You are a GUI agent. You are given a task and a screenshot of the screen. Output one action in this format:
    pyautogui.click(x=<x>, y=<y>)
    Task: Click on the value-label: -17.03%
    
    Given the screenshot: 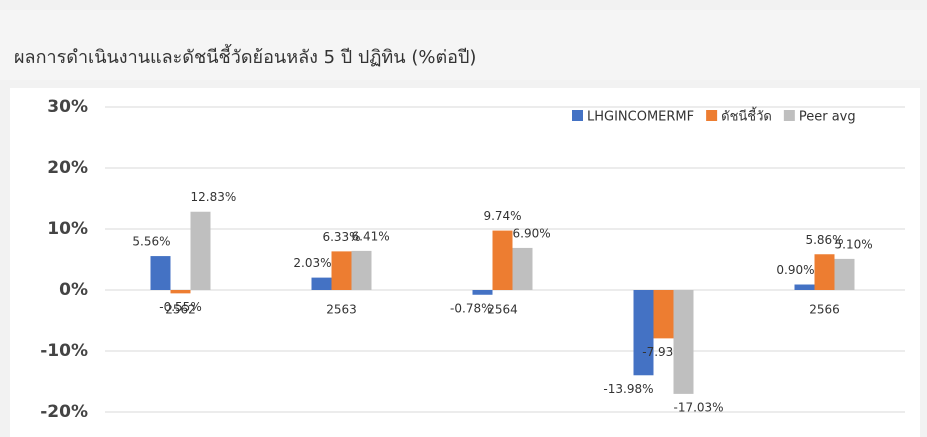 What is the action you would take?
    pyautogui.click(x=699, y=407)
    